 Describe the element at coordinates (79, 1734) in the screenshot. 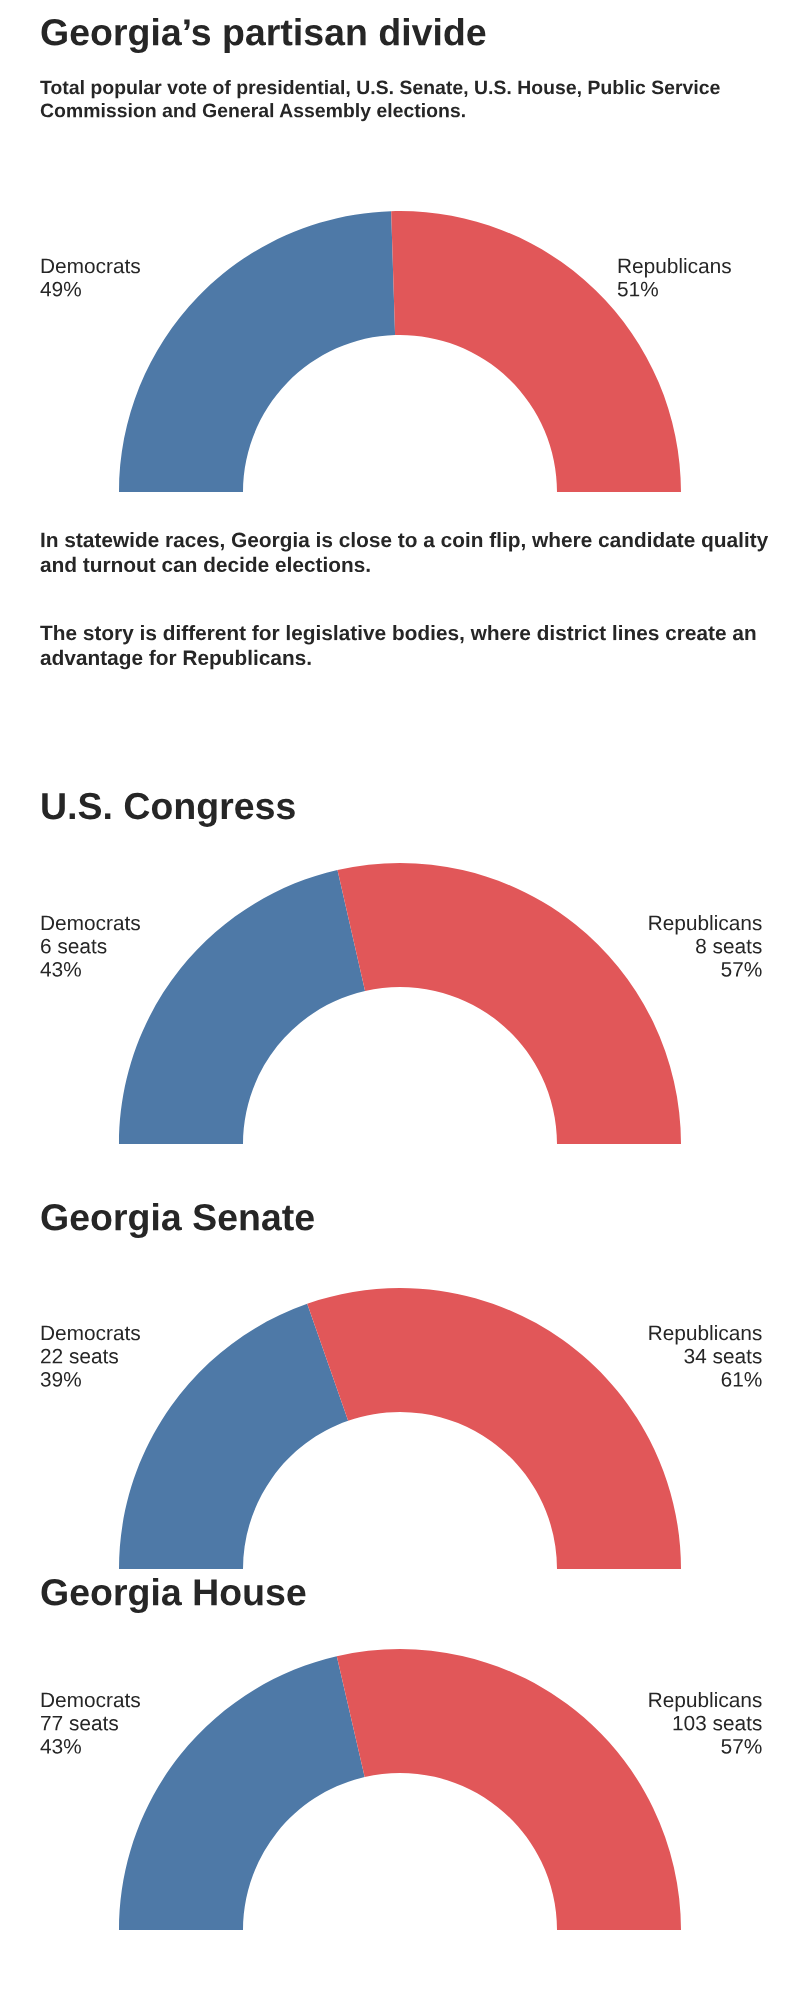

I see `data-label: 77 seats 43%` at that location.